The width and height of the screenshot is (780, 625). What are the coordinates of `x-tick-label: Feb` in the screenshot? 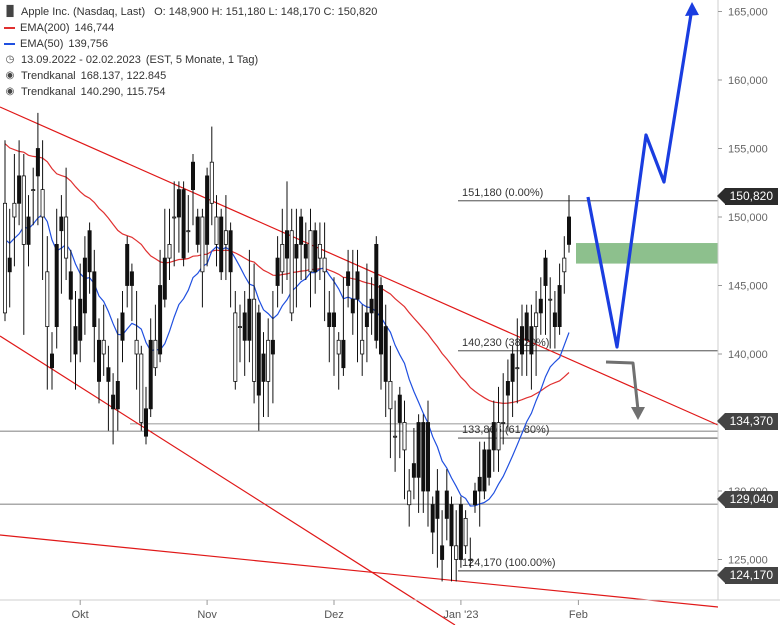 It's located at (578, 615).